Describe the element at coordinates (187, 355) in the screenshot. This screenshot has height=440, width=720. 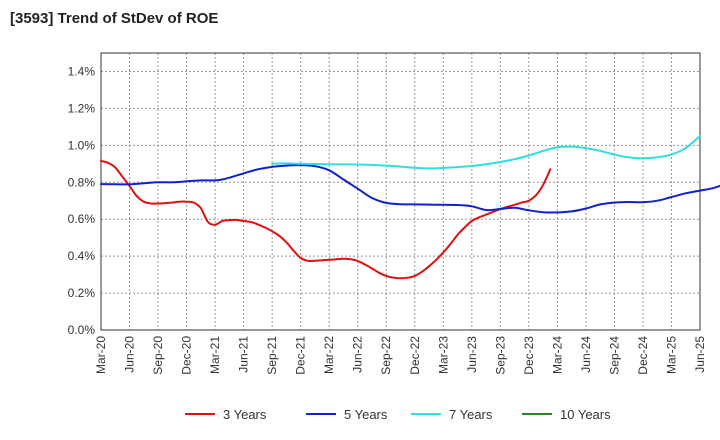
I see `x-tick-label: Dec-20` at that location.